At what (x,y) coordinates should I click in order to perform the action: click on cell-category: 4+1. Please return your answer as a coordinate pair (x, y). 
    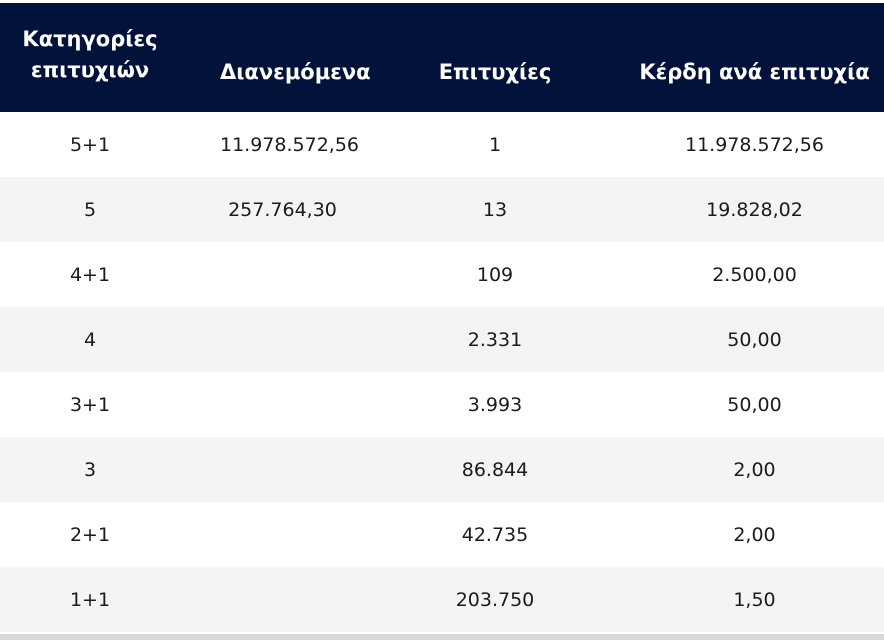
    Looking at the image, I should click on (90, 274).